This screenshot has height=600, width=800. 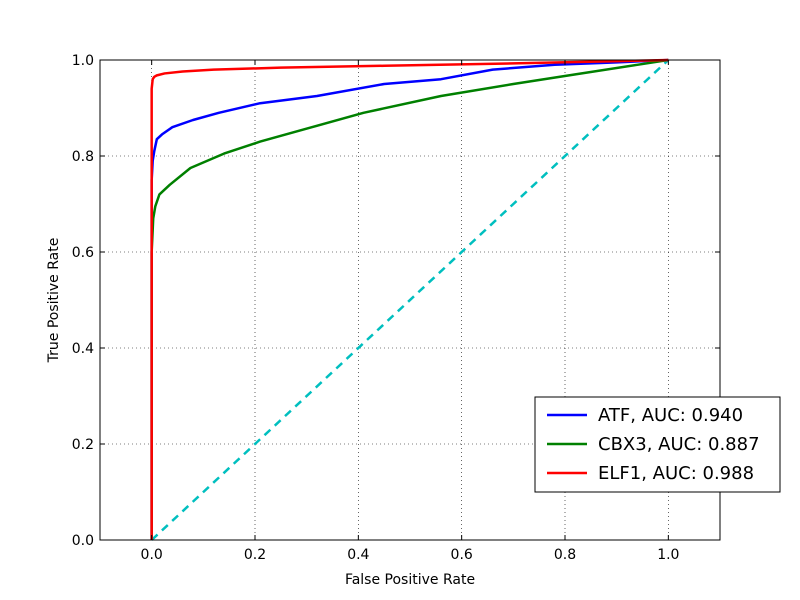 What do you see at coordinates (83, 157) in the screenshot?
I see `y-tick-label: 0.8` at bounding box center [83, 157].